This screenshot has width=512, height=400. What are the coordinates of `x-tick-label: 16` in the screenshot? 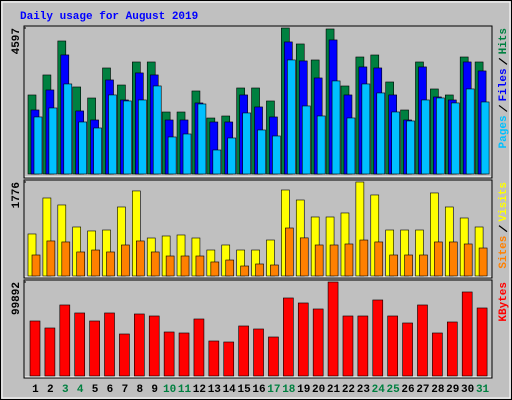 It's located at (258, 390).